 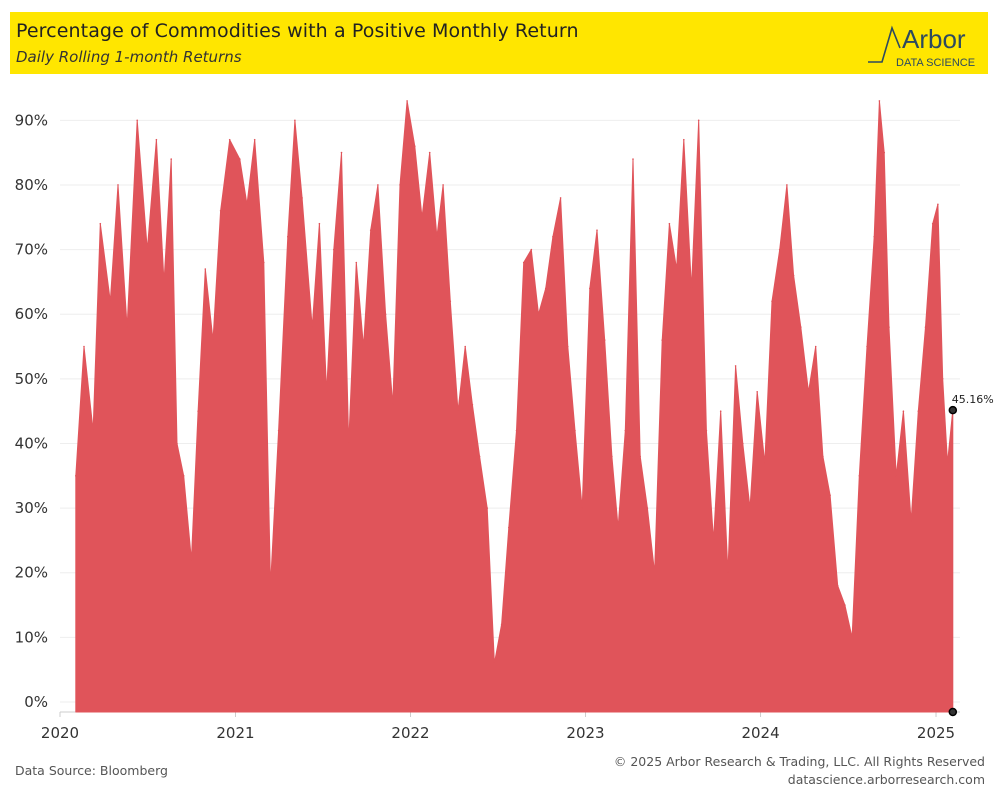 What do you see at coordinates (36, 702) in the screenshot?
I see `y-tick-label: 0%` at bounding box center [36, 702].